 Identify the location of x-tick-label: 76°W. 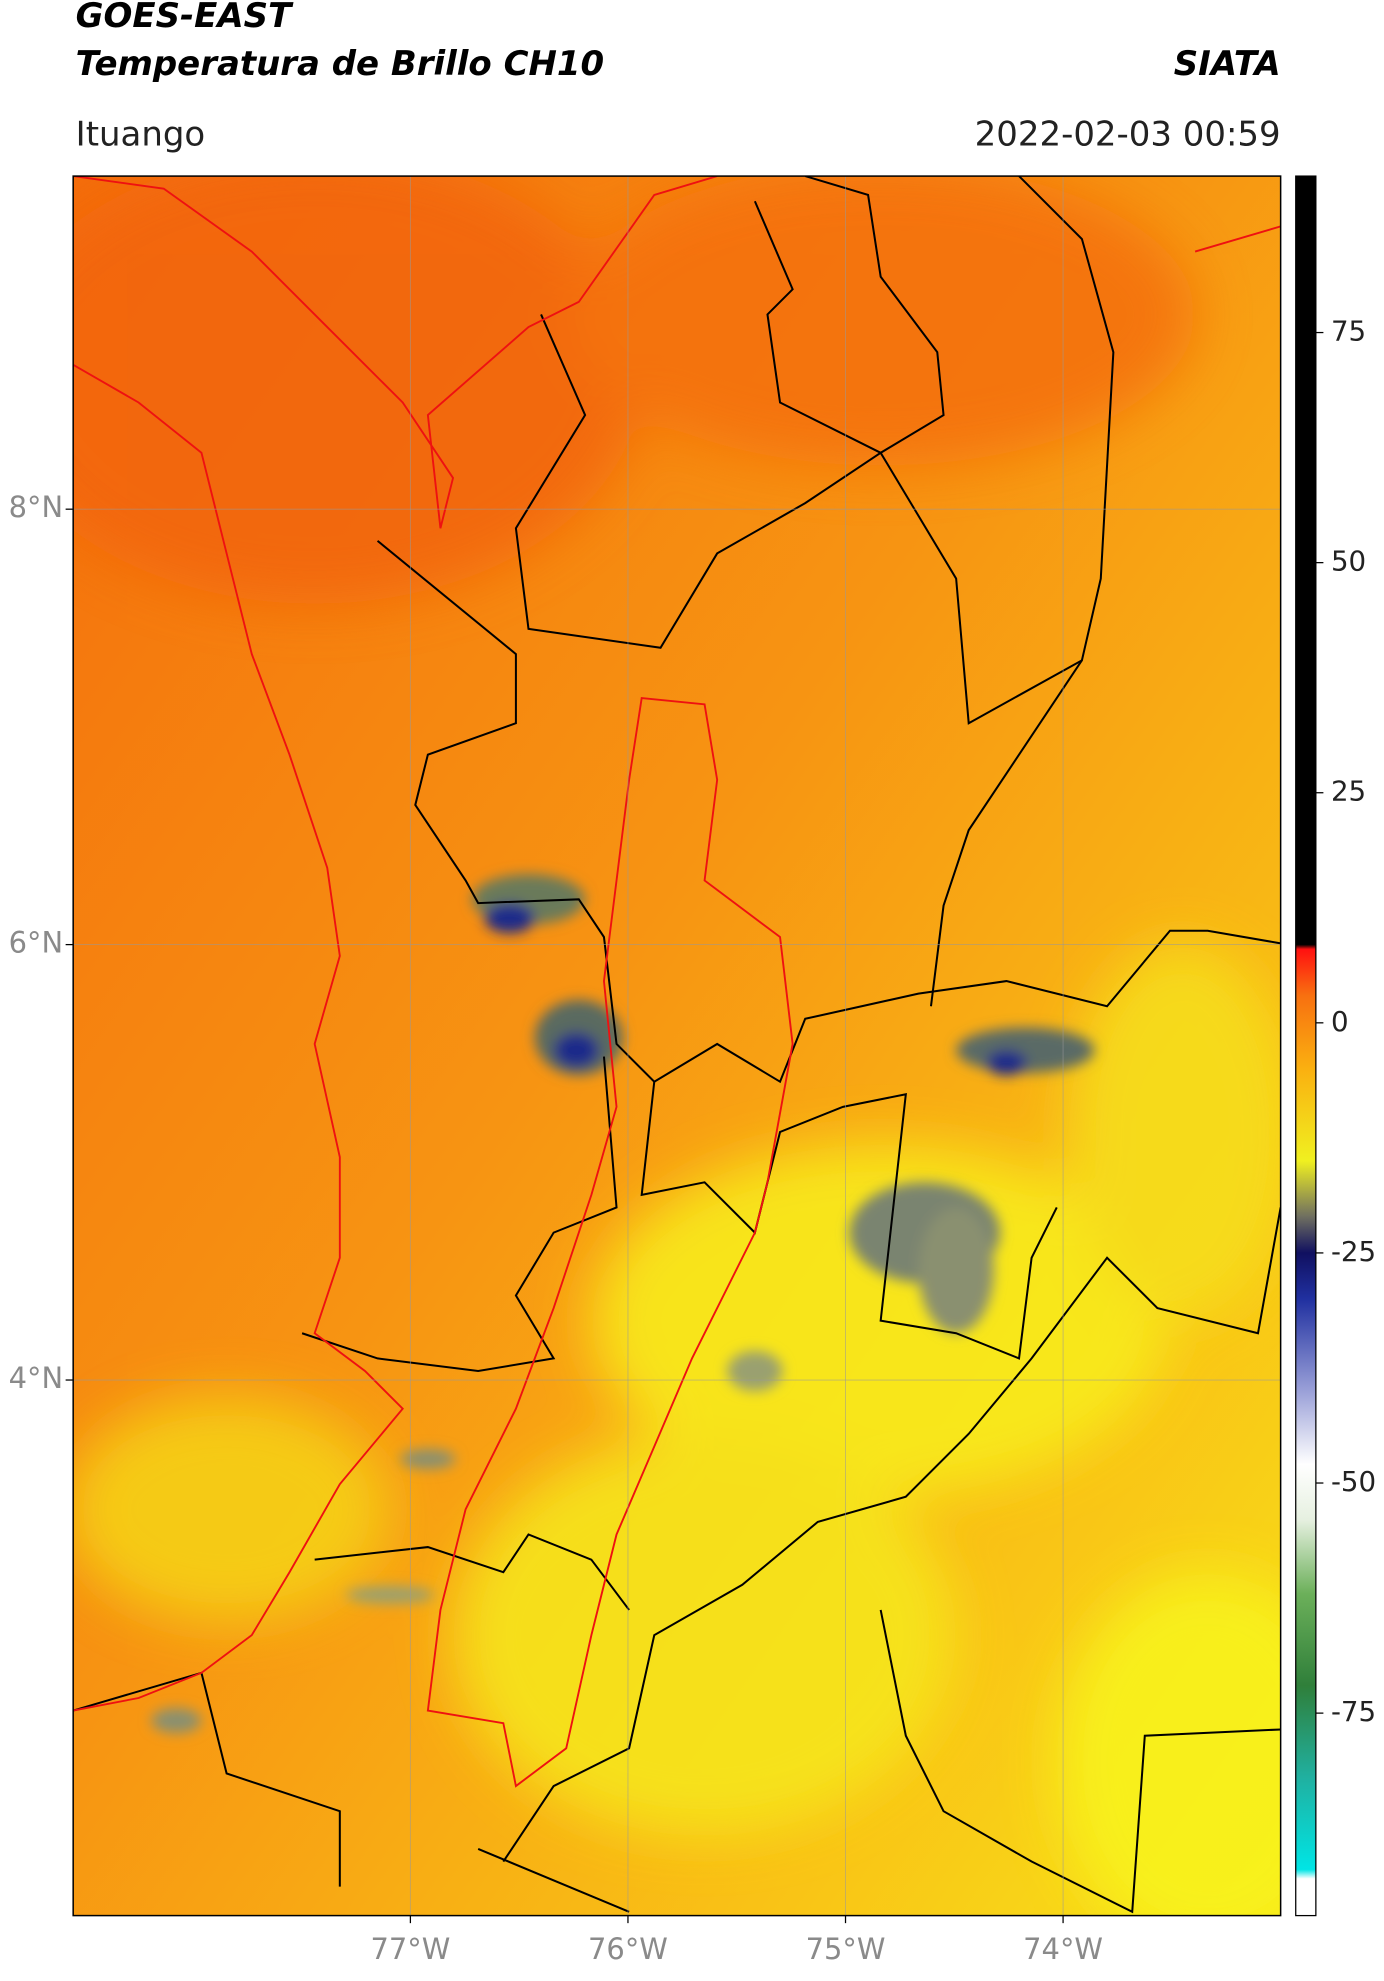
(628, 1949).